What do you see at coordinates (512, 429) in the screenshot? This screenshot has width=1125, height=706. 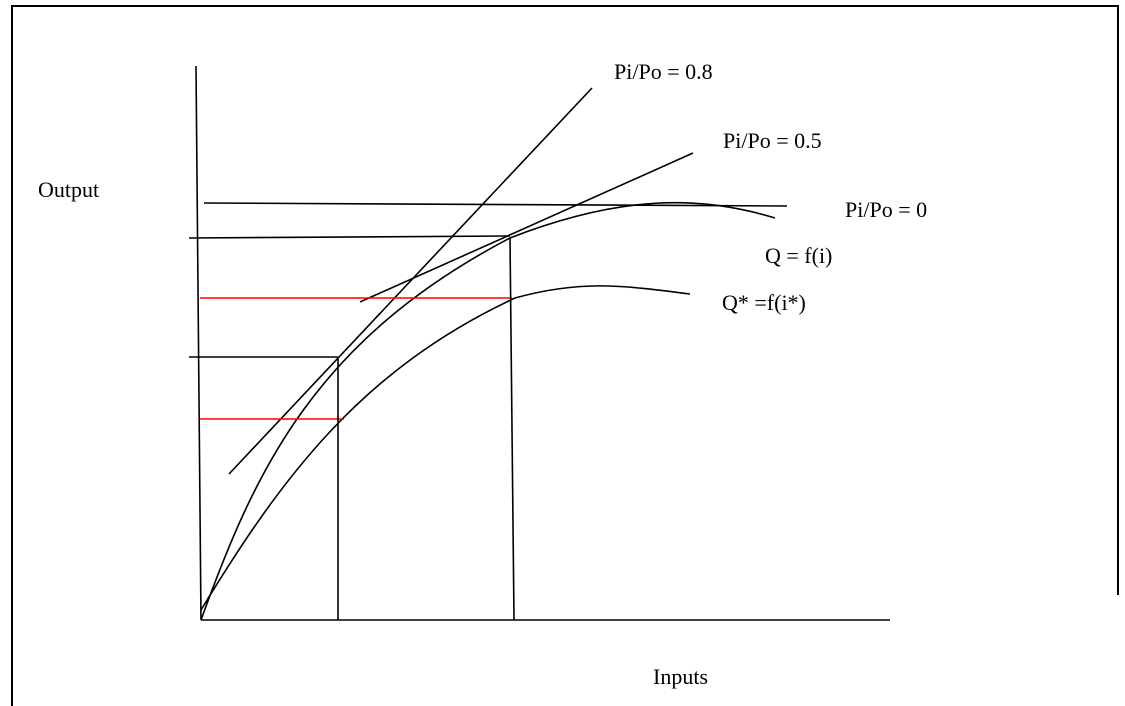 I see `drop-line-high-input` at bounding box center [512, 429].